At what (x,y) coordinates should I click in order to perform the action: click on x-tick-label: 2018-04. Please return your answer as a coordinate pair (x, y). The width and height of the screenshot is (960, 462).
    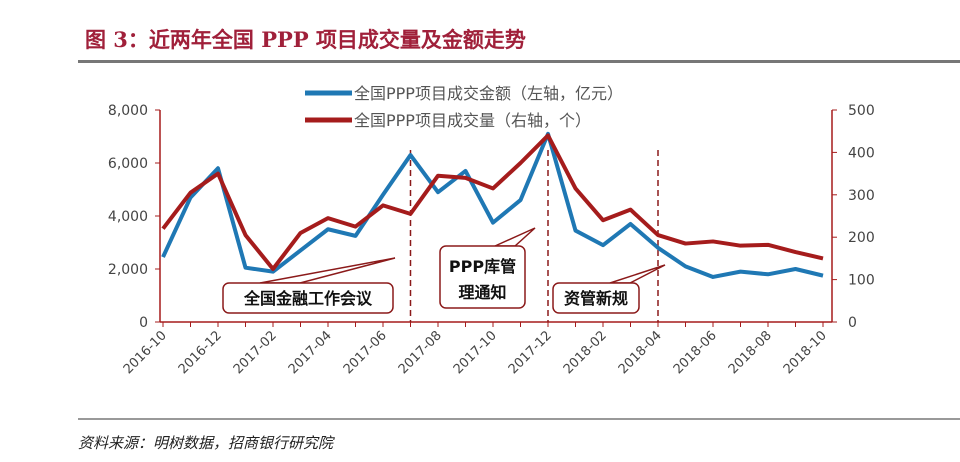
    Looking at the image, I should click on (640, 352).